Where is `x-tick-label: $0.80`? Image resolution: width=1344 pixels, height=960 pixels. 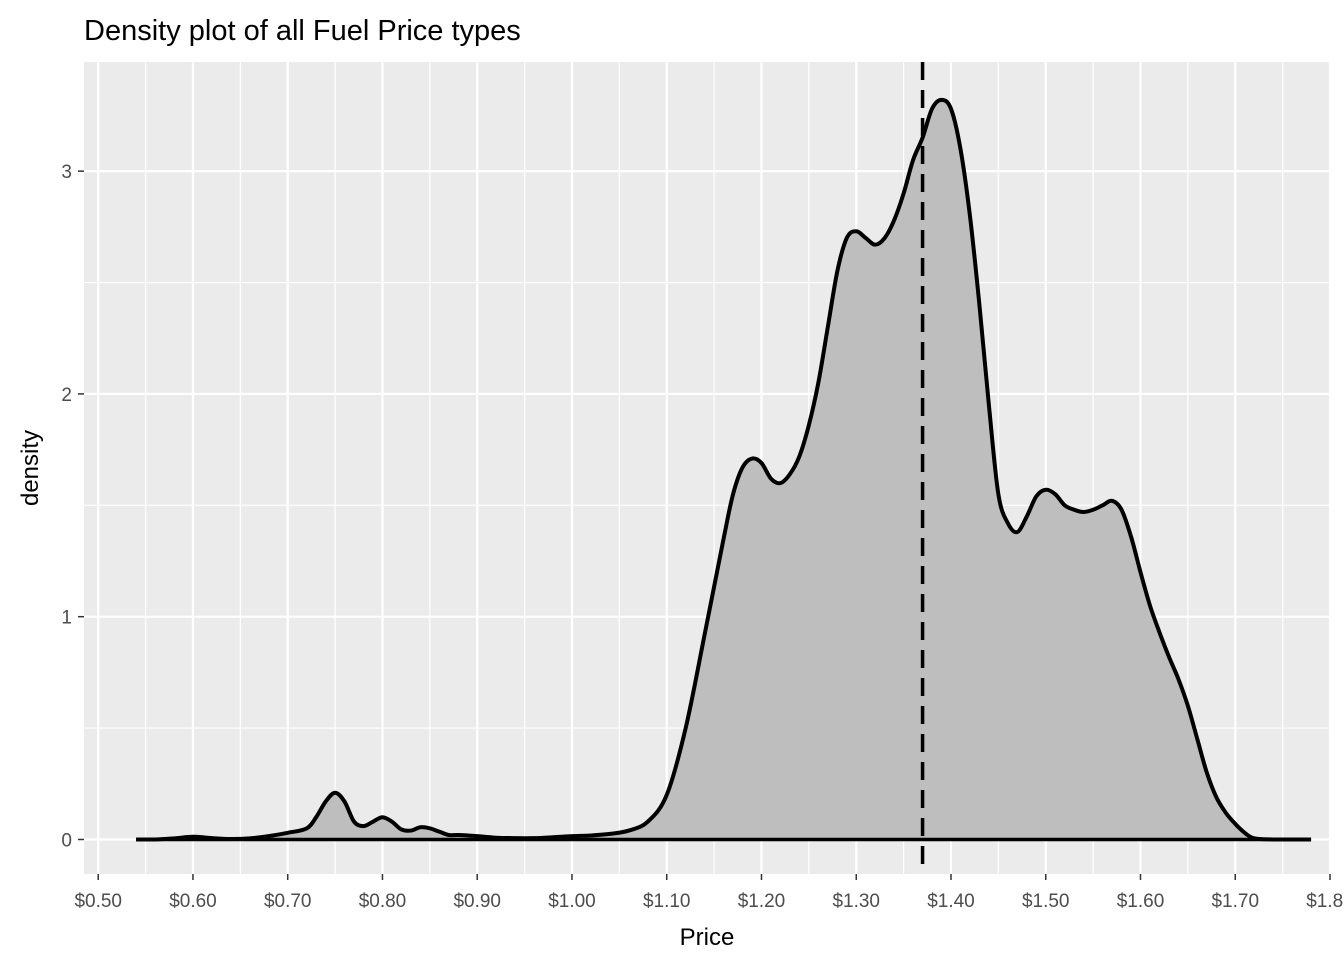
x-tick-label: $0.80 is located at coordinates (383, 901).